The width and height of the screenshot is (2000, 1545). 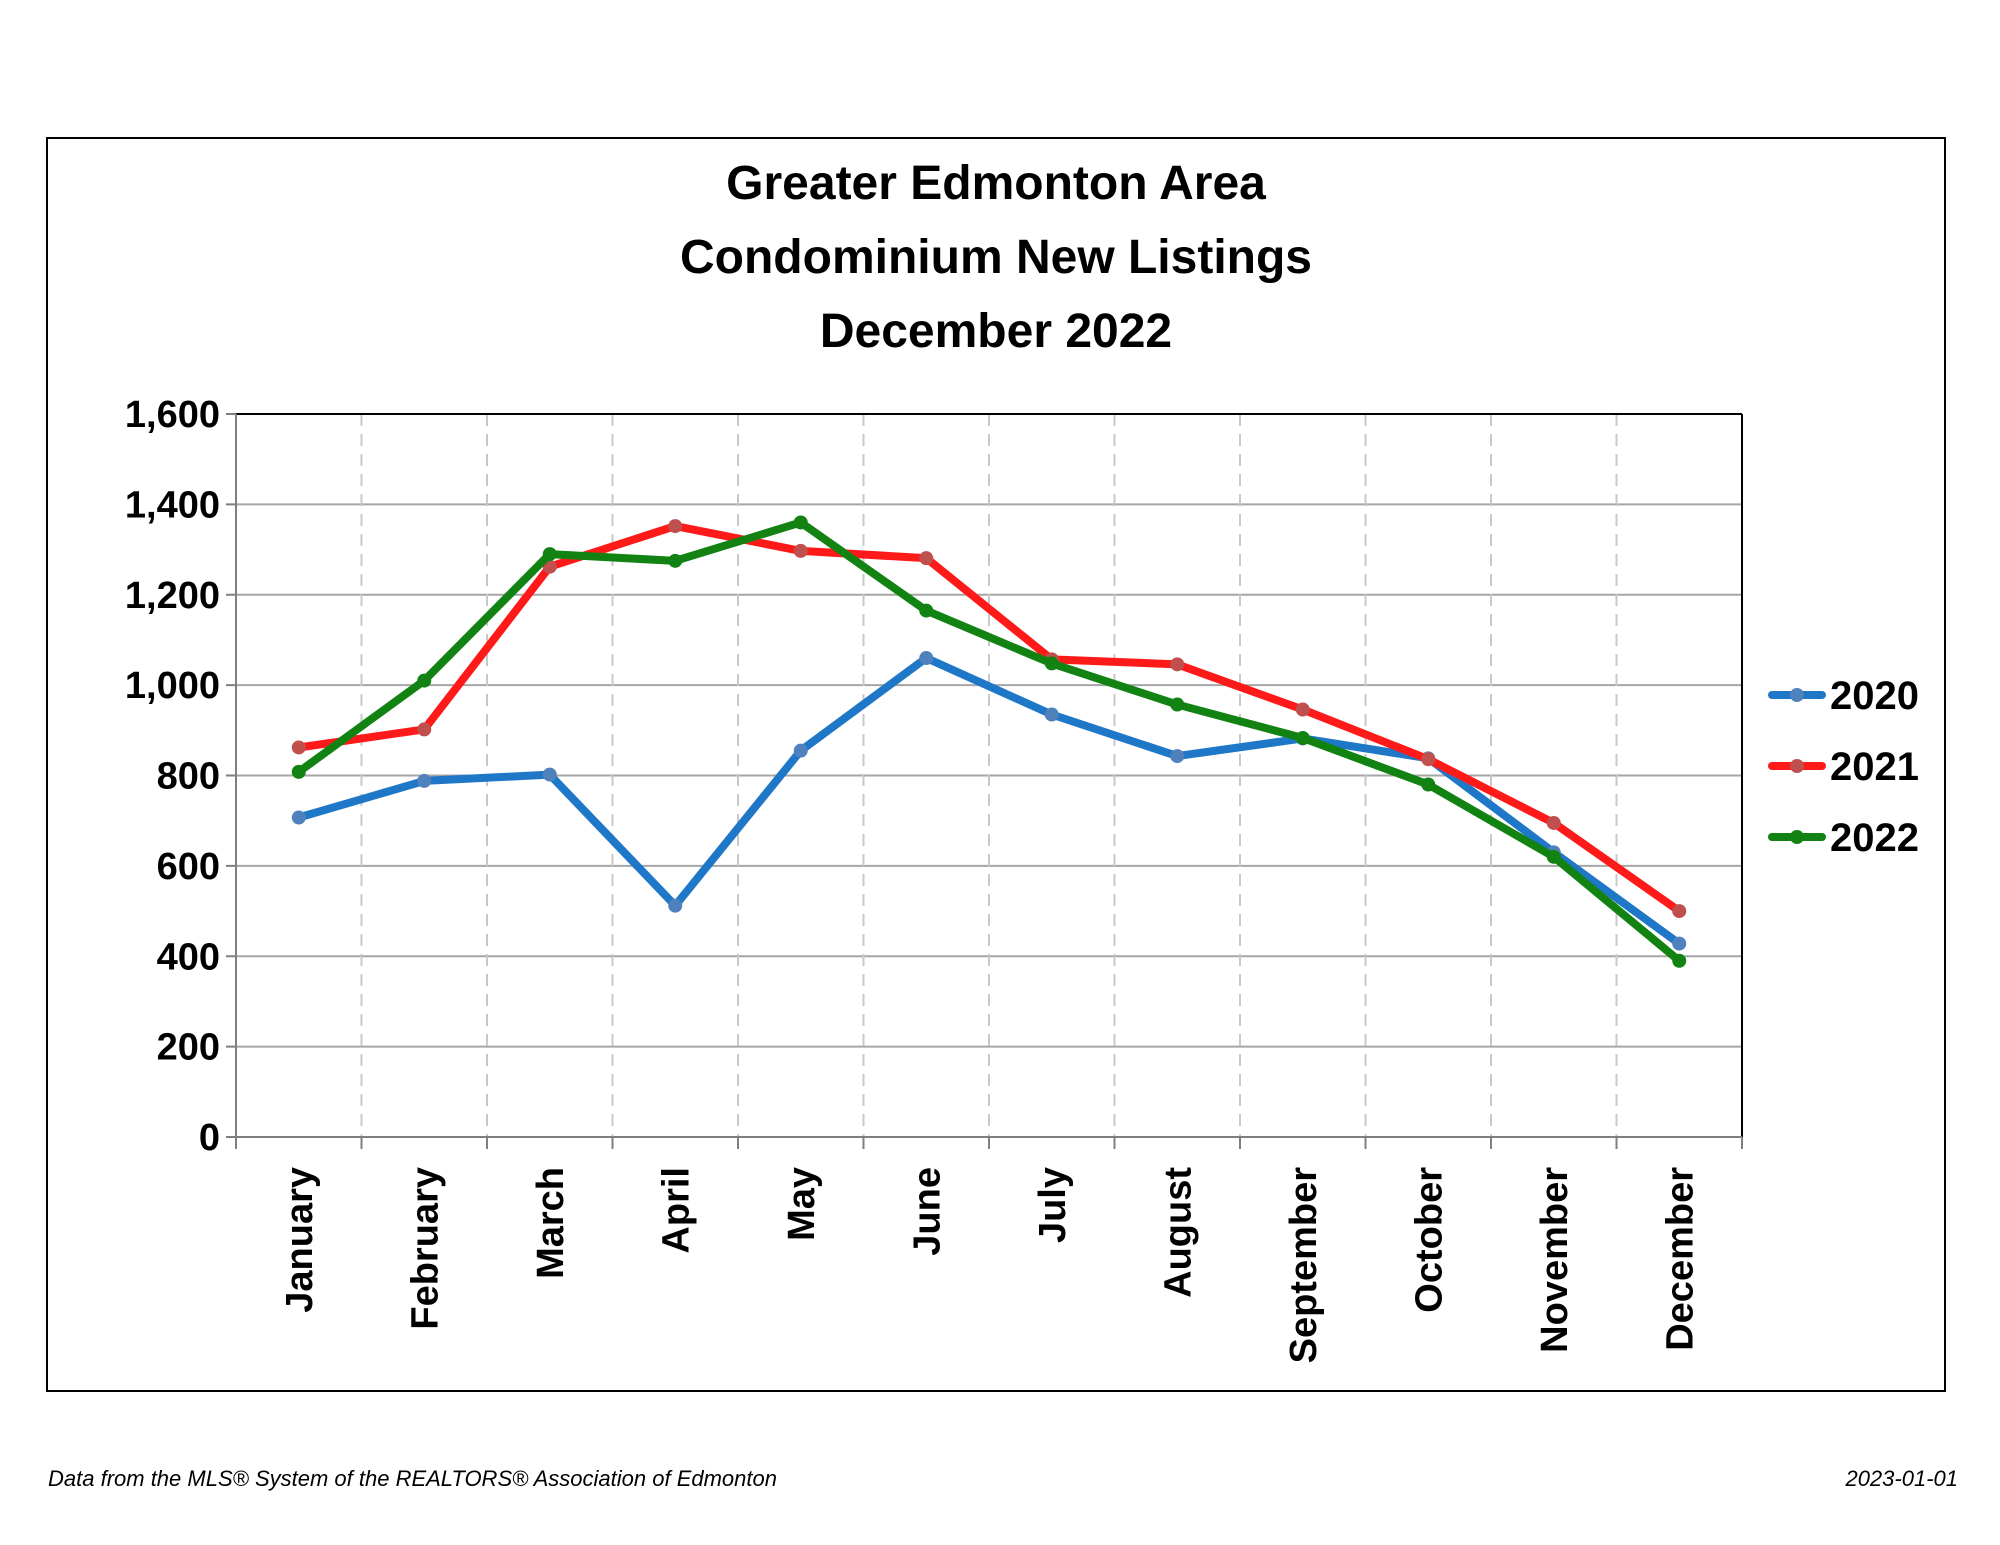 What do you see at coordinates (800, 750) in the screenshot?
I see `data-point-2020-may` at bounding box center [800, 750].